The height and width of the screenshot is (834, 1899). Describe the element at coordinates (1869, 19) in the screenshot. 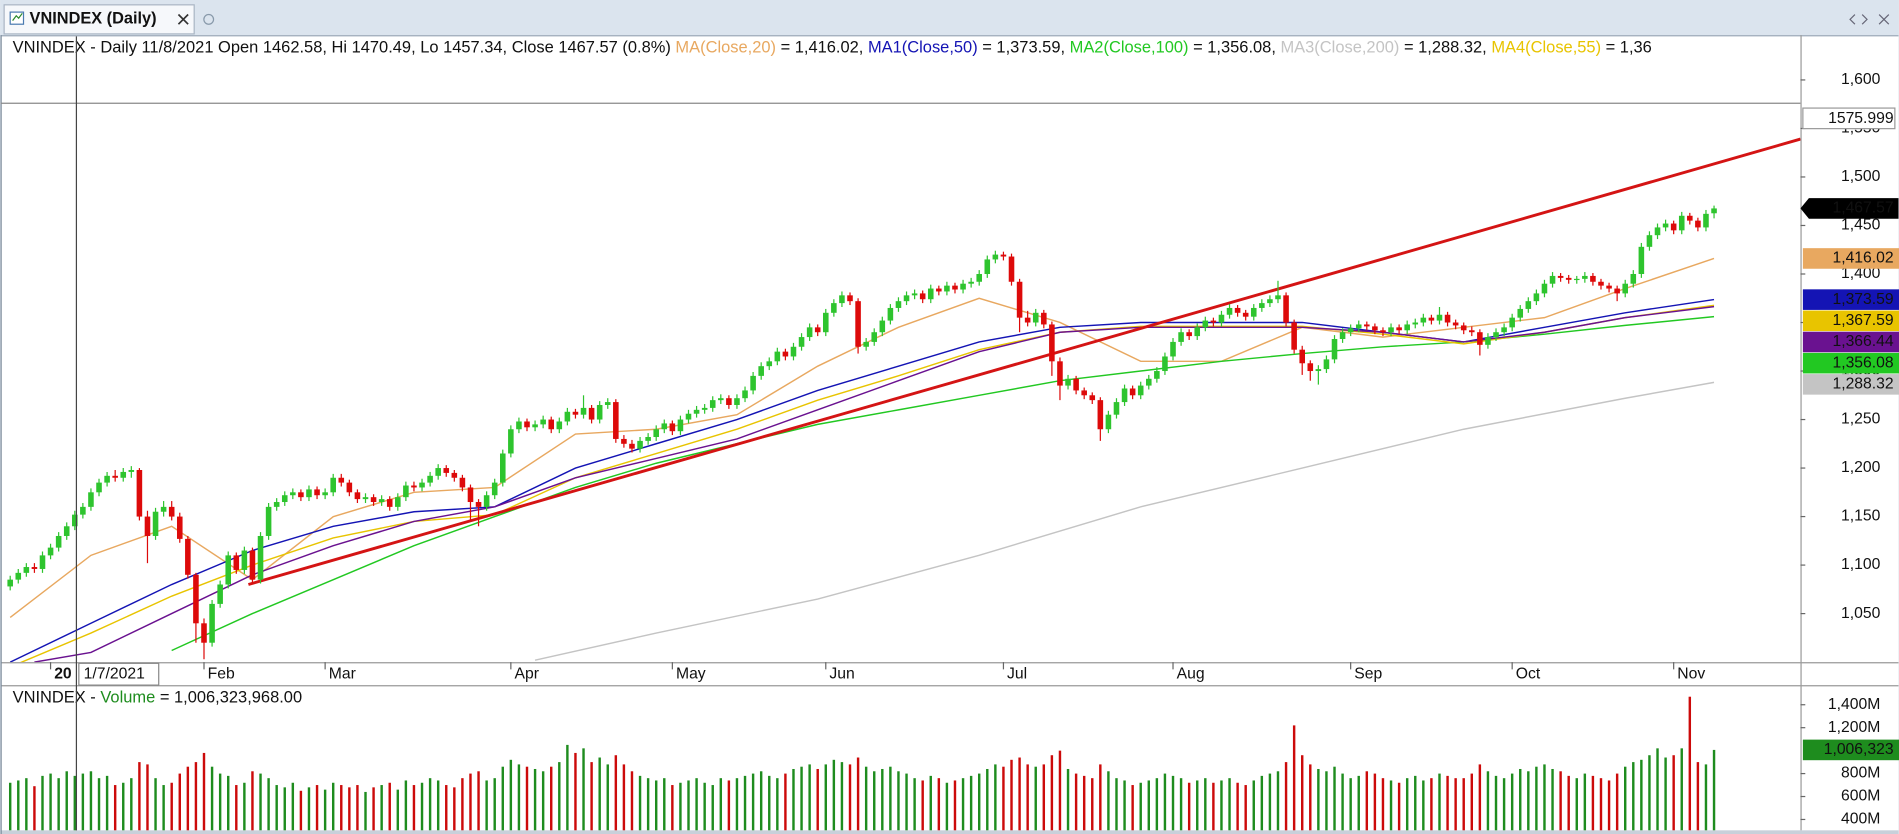

I see `window-controls` at that location.